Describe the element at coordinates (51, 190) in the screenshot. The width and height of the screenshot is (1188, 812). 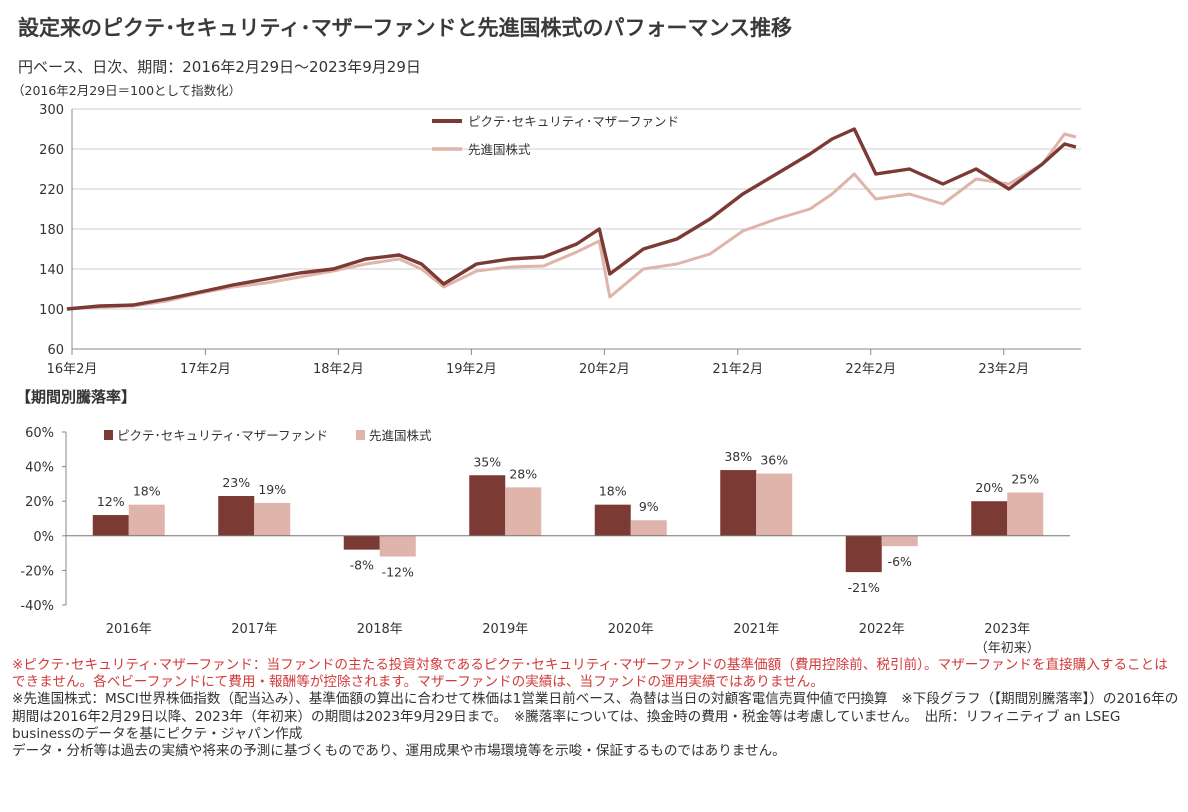
I see `y-tick-label: 220` at that location.